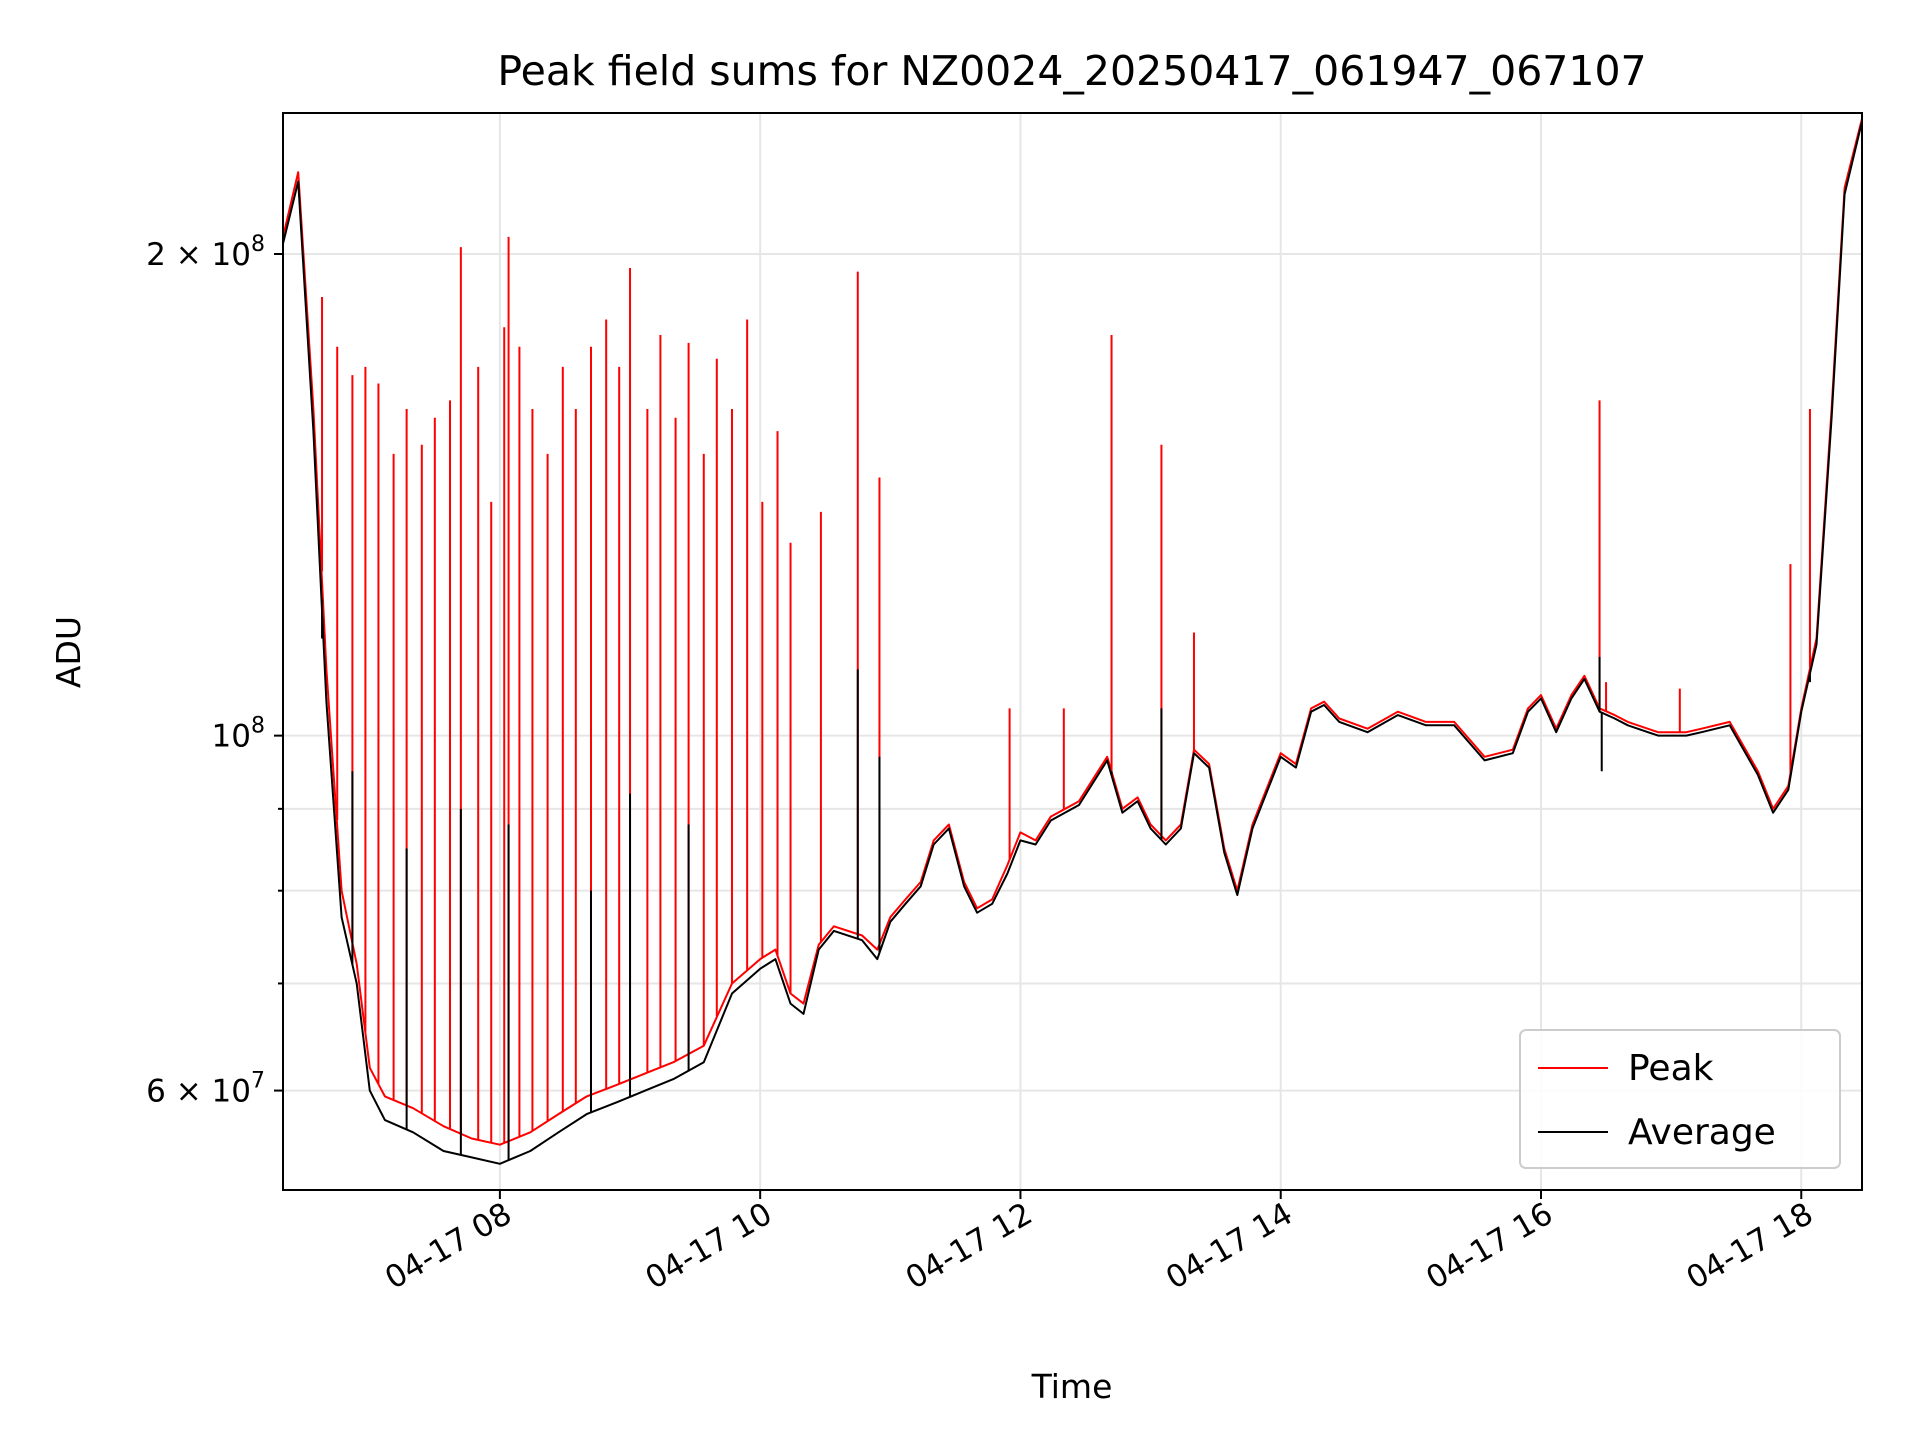 This screenshot has height=1440, width=1920. Describe the element at coordinates (1072, 1386) in the screenshot. I see `x-axis-title: Time` at that location.